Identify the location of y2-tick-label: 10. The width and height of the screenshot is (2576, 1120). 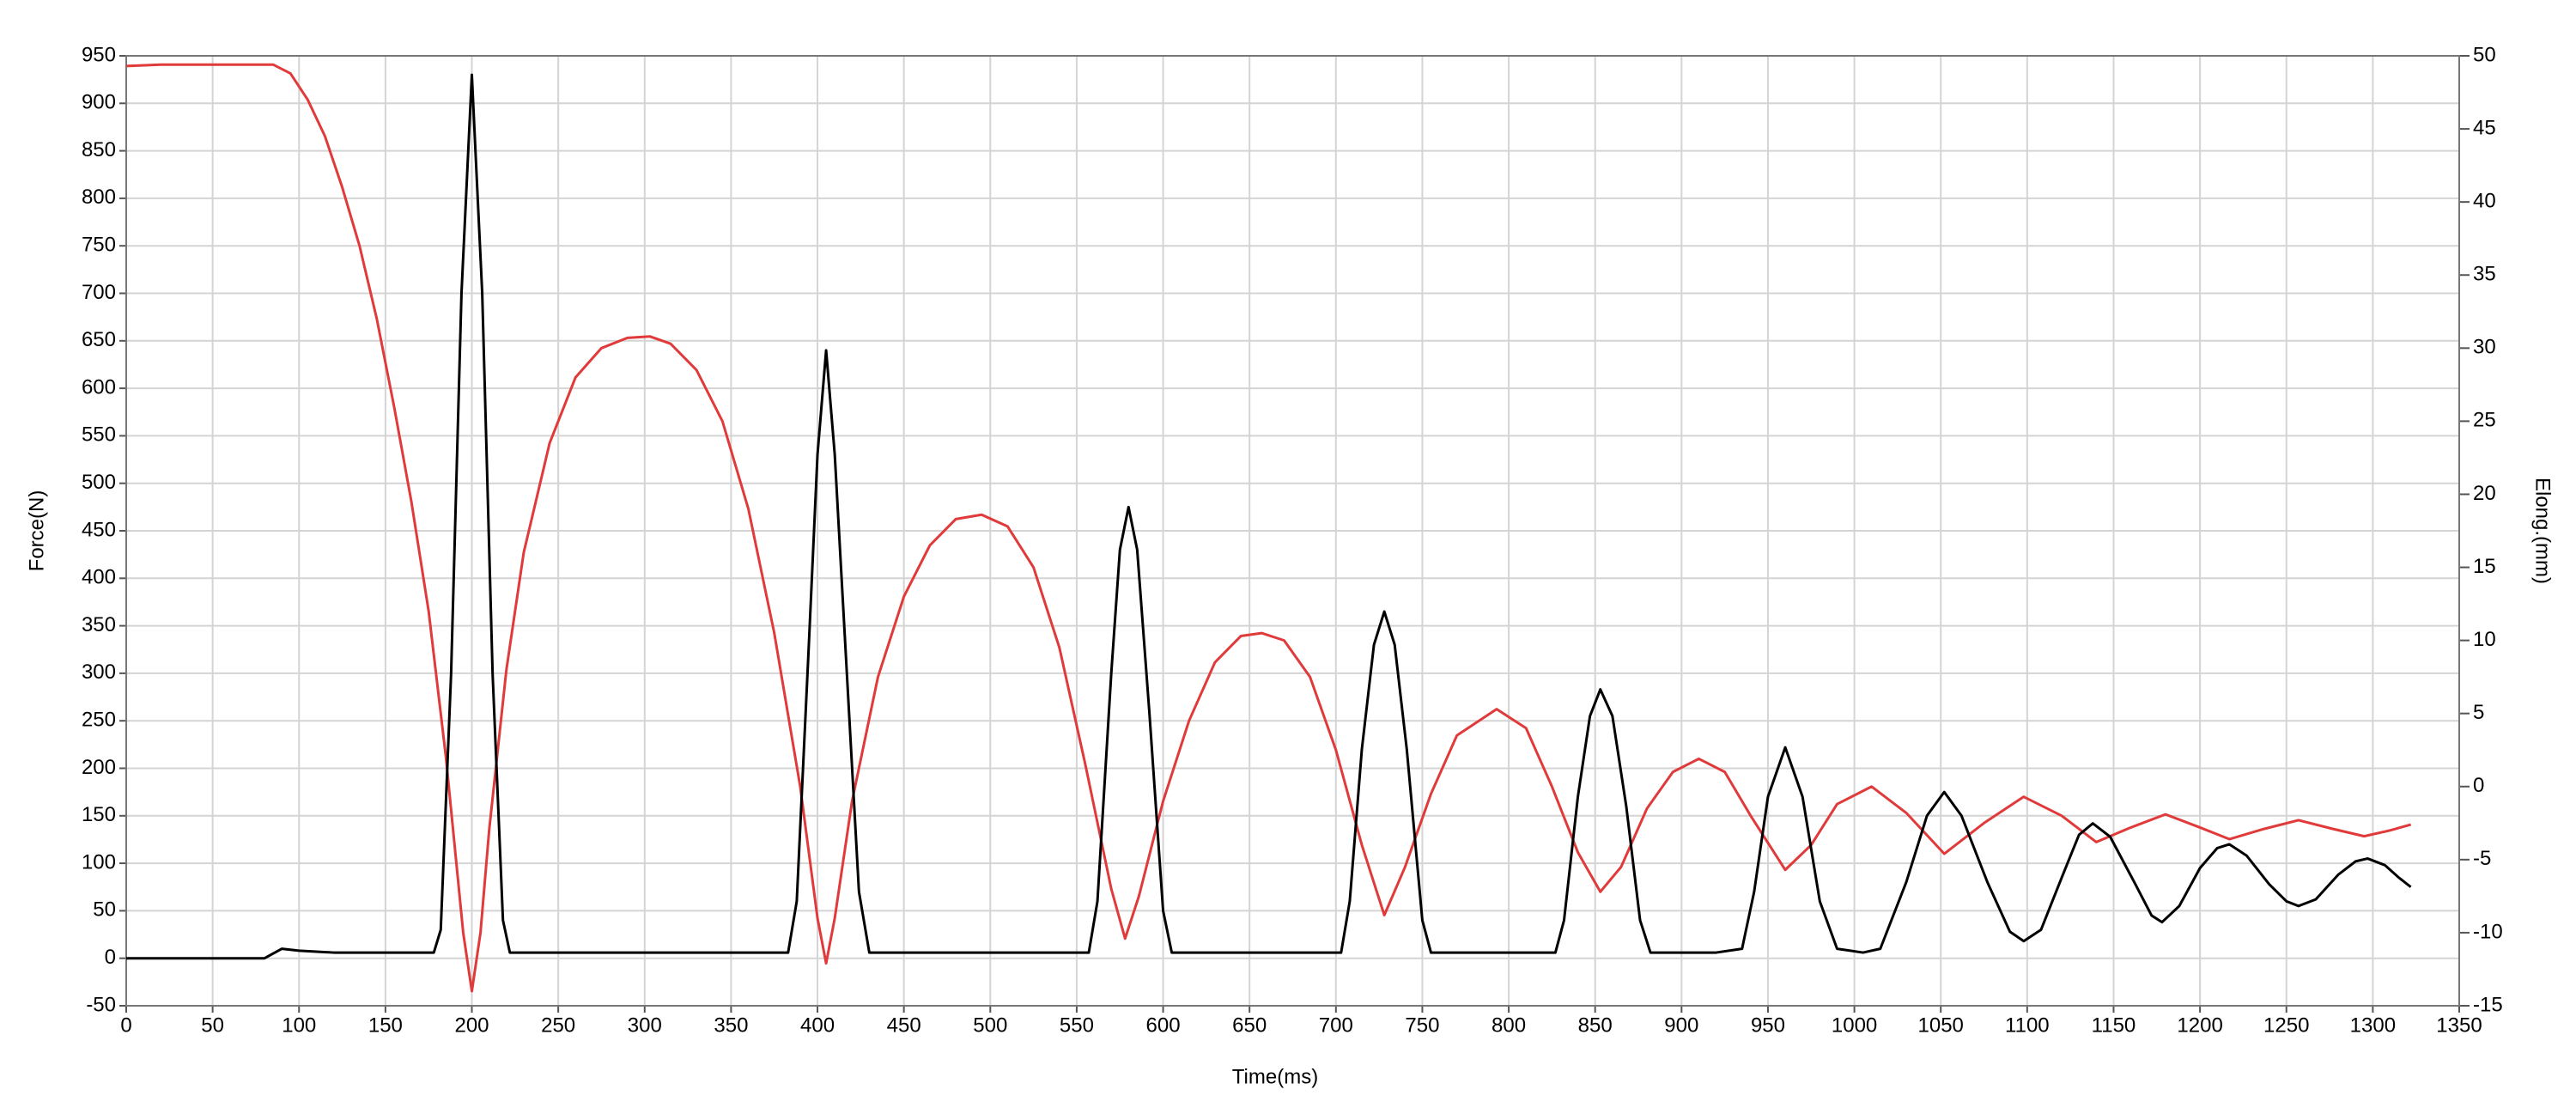
(2485, 639).